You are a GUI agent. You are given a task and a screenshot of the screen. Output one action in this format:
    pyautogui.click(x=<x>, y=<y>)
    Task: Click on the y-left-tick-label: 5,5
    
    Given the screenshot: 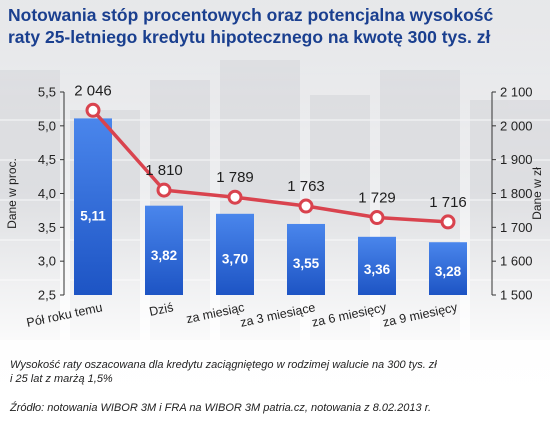 What is the action you would take?
    pyautogui.click(x=47, y=92)
    